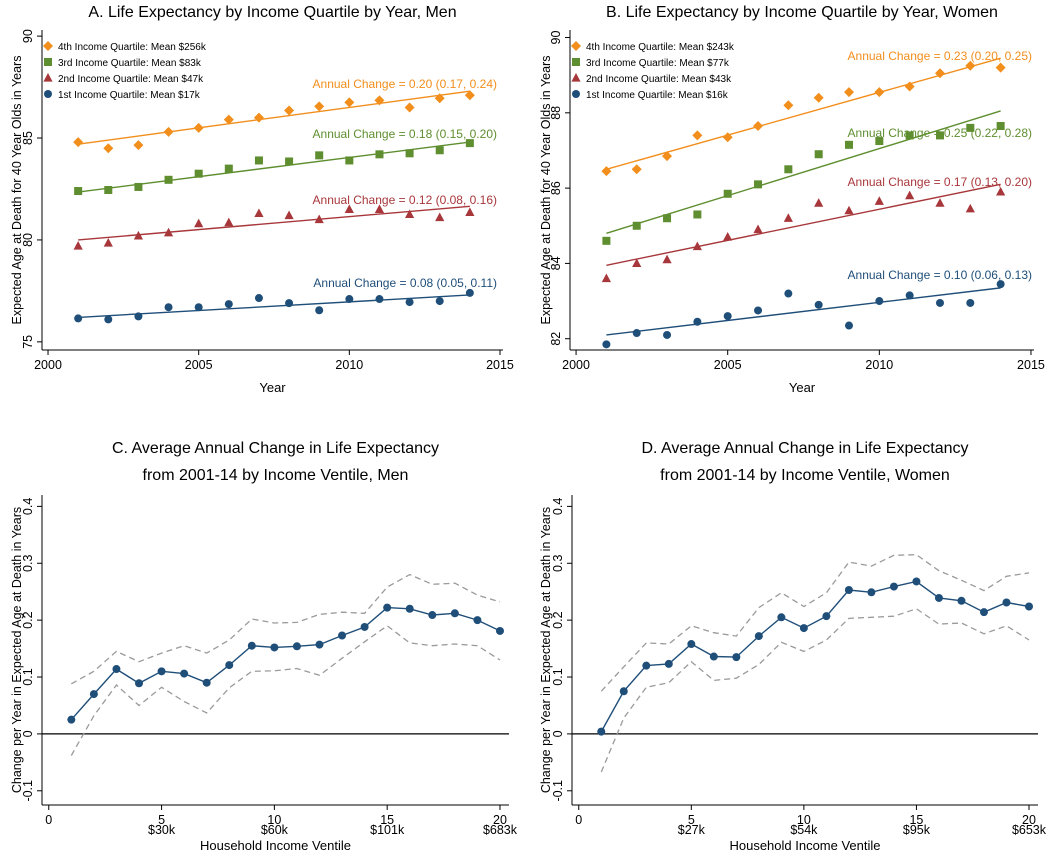 The image size is (1050, 859). What do you see at coordinates (815, 656) in the screenshot?
I see `estimate-line` at bounding box center [815, 656].